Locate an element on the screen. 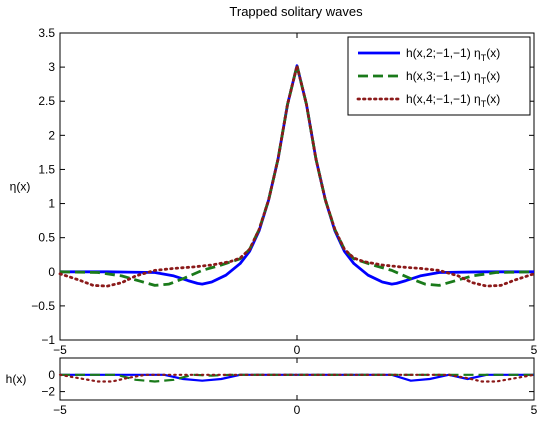  legend-label-1: h(x,2;−1,−1) ηT(x) is located at coordinates (453, 54).